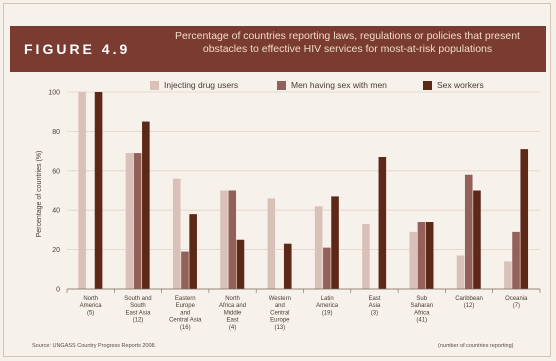  Describe the element at coordinates (280, 313) in the screenshot. I see `x-tick-label-4: Western and Central Europe (13)` at that location.